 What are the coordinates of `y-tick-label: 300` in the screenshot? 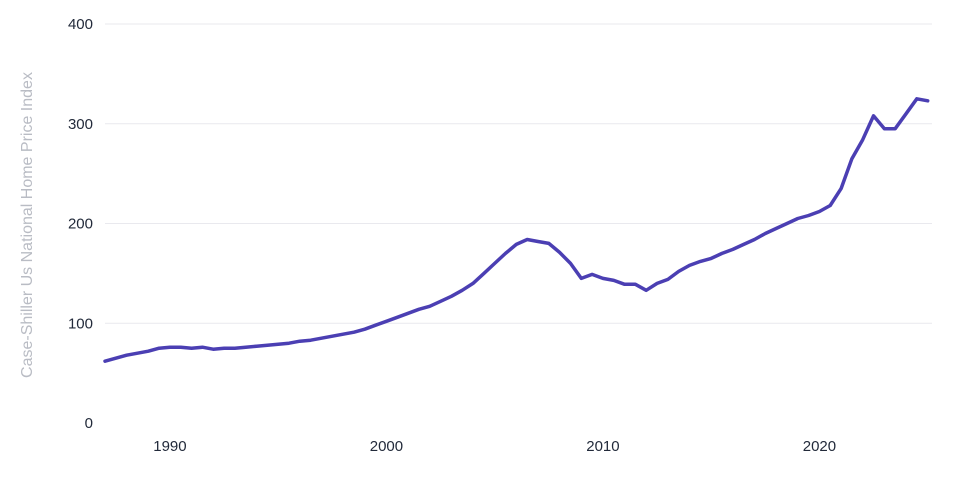 It's located at (80, 124).